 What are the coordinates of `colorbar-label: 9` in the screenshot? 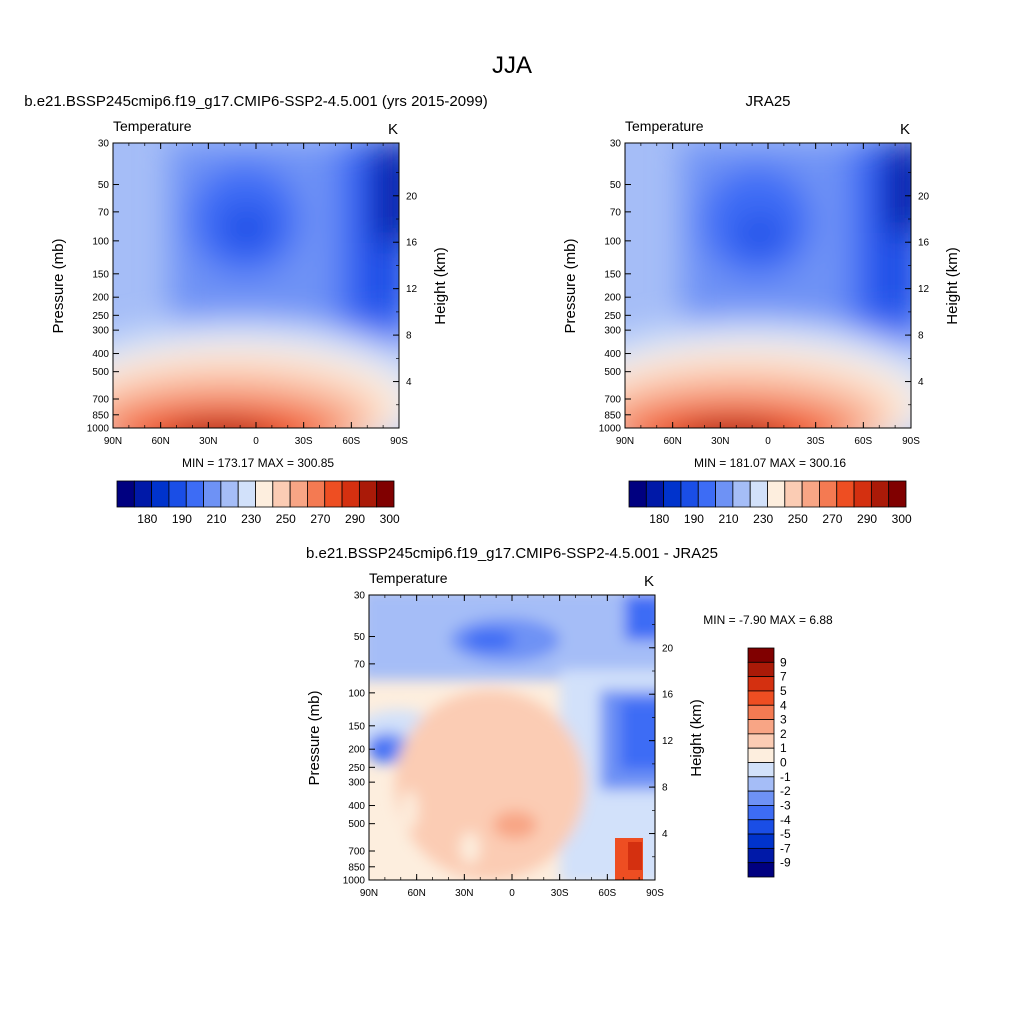 It's located at (783, 662).